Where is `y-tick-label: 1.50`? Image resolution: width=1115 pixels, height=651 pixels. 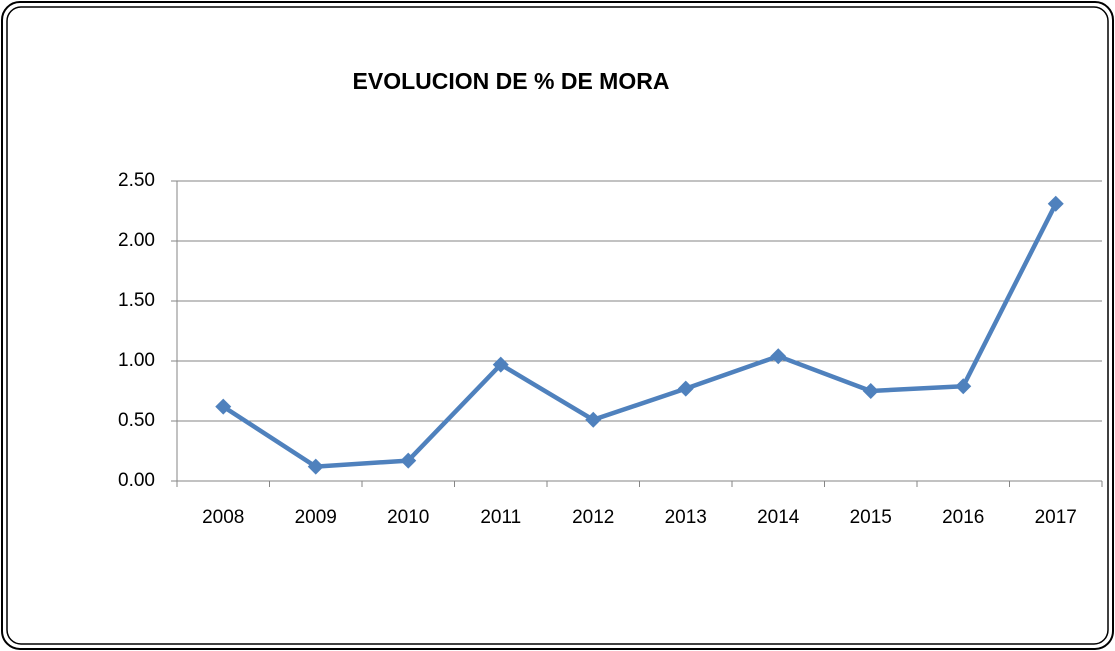 y-tick-label: 1.50 is located at coordinates (136, 300).